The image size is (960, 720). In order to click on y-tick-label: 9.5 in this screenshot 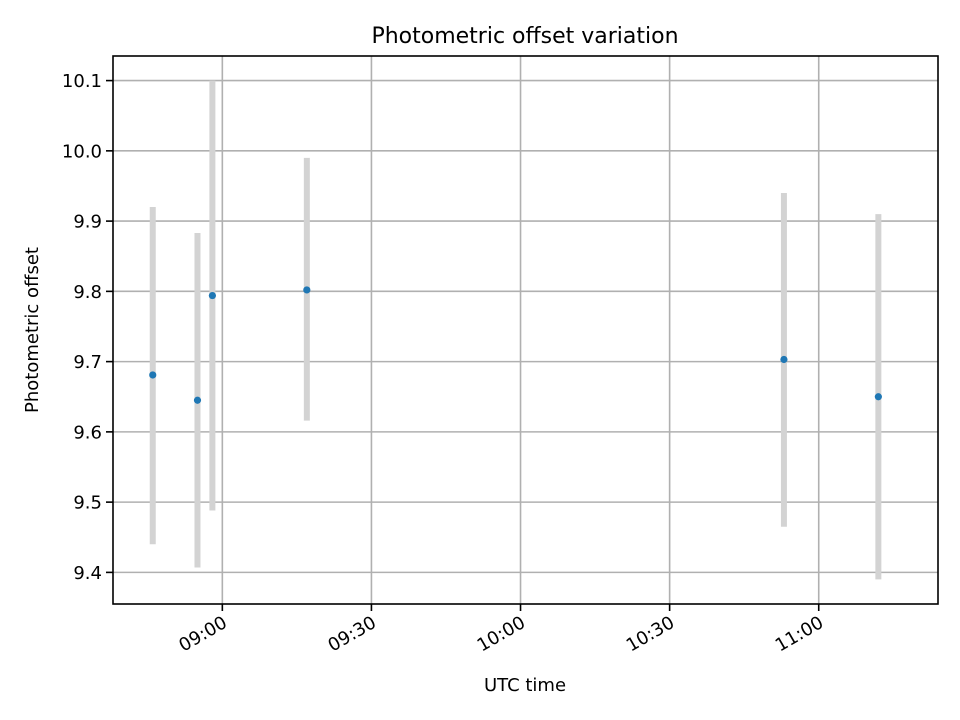, I will do `click(87, 503)`.